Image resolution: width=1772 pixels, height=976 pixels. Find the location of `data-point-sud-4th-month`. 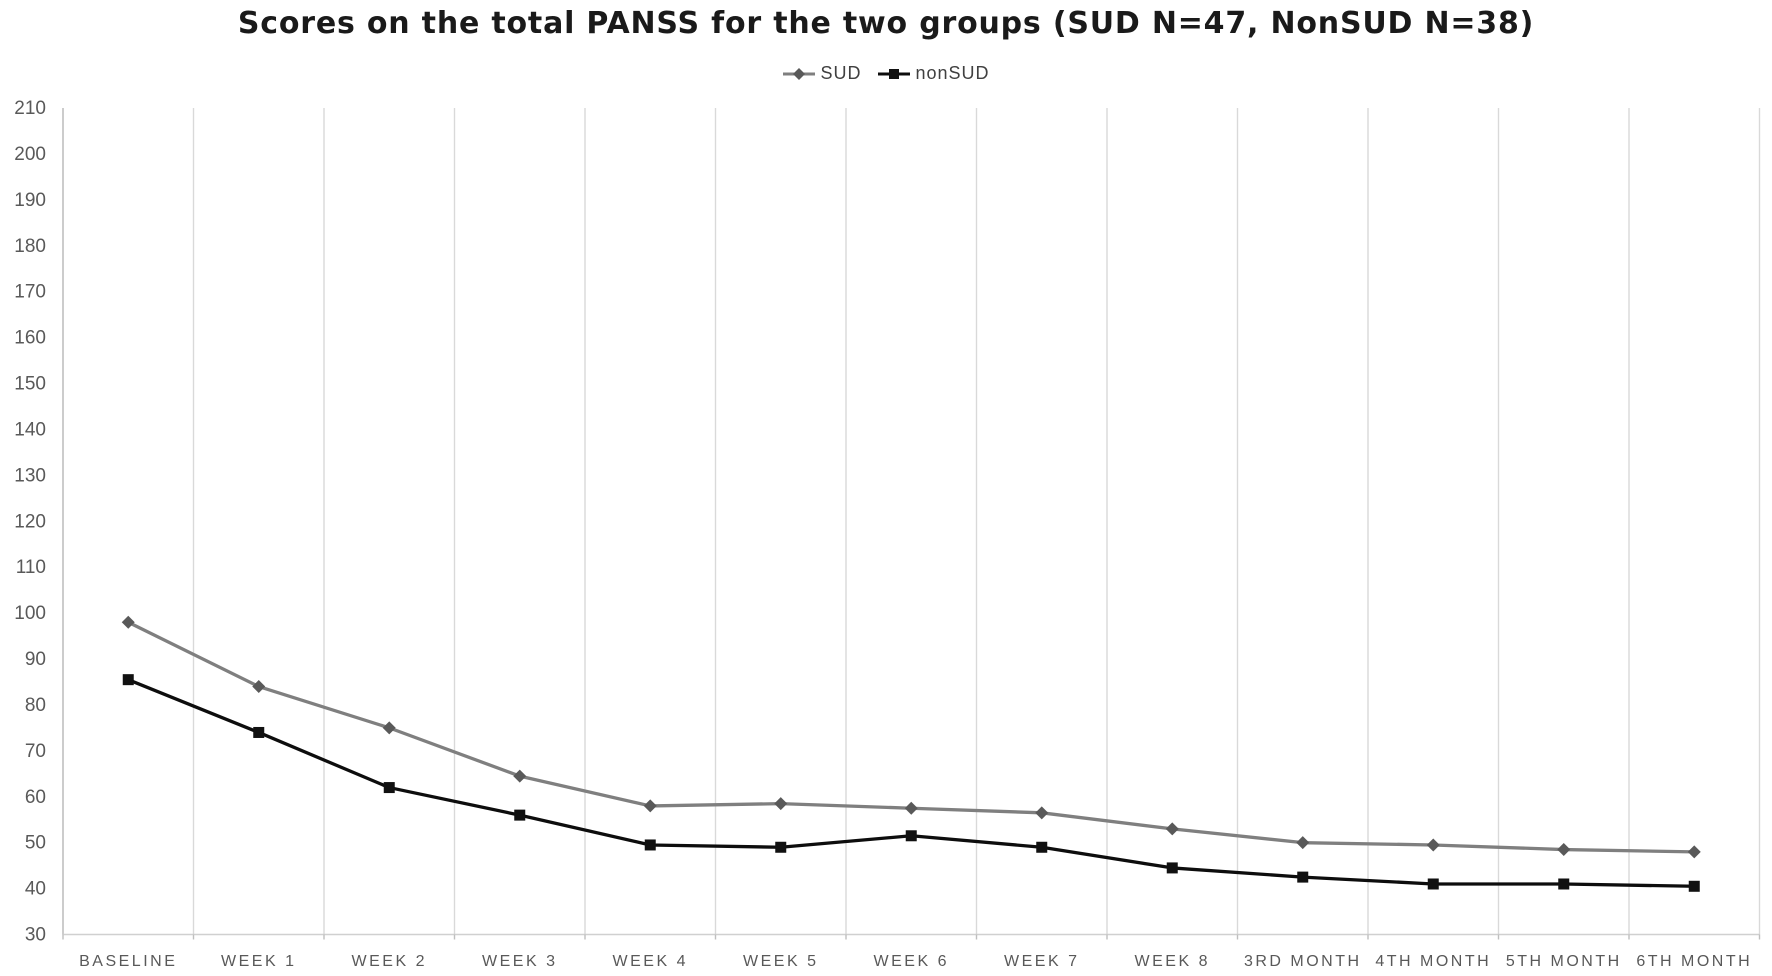

data-point-sud-4th-month is located at coordinates (1433, 845).